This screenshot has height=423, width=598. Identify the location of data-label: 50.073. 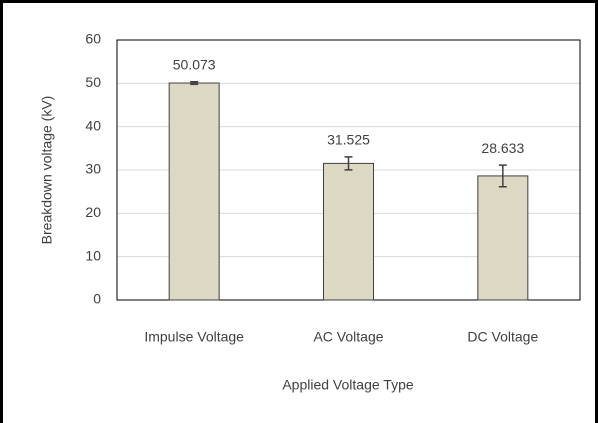
(194, 64).